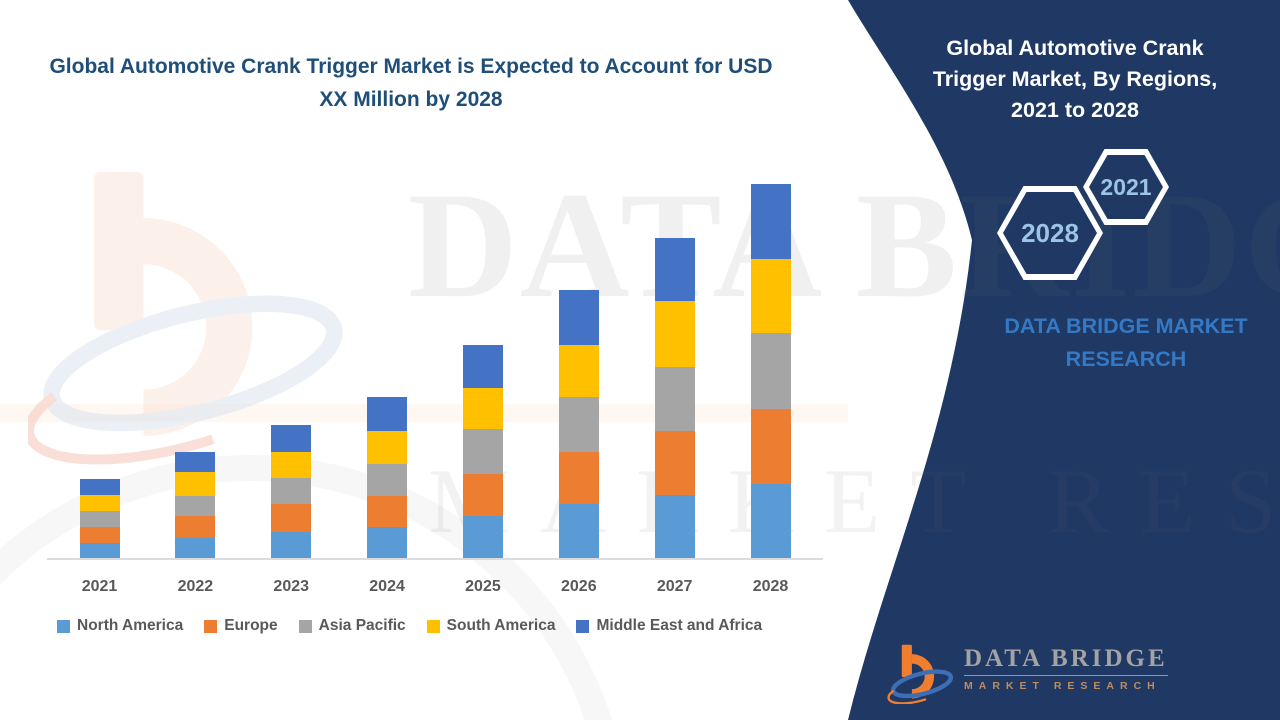  Describe the element at coordinates (387, 586) in the screenshot. I see `x-axis-label: 2024` at that location.